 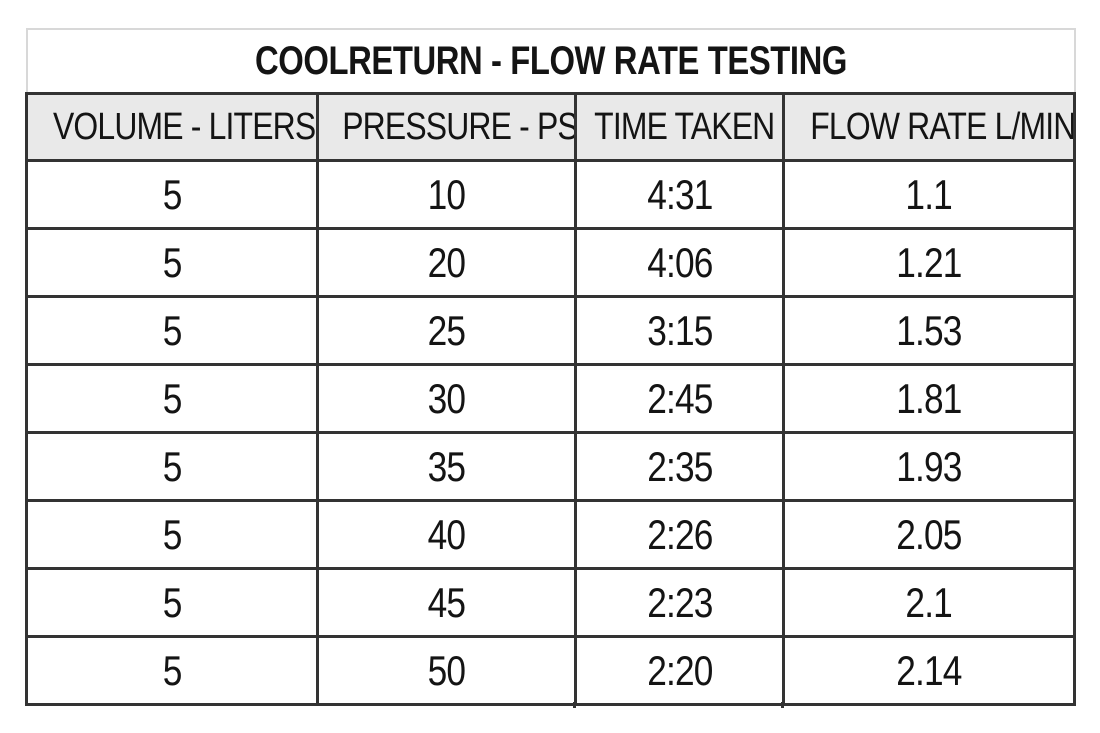 What do you see at coordinates (446, 398) in the screenshot?
I see `table-cell: 30` at bounding box center [446, 398].